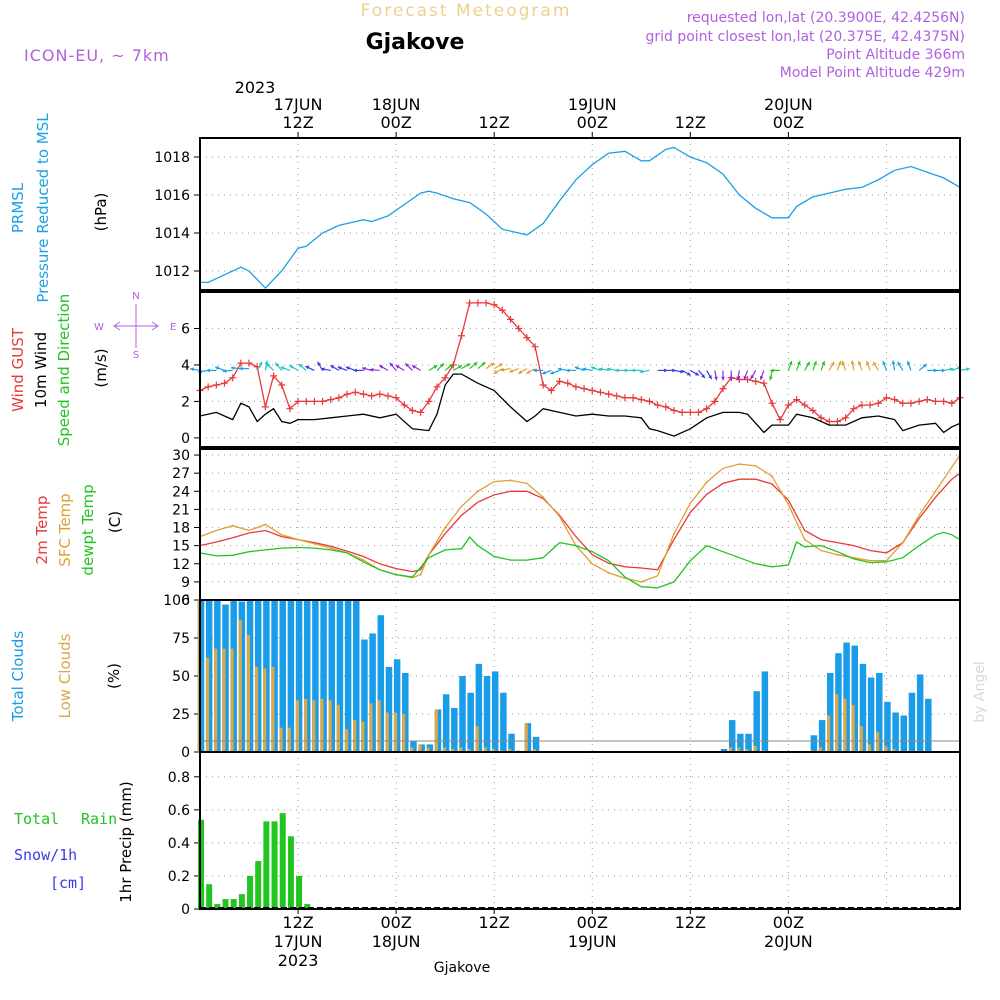  Describe the element at coordinates (18, 369) in the screenshot. I see `wind-label-gust: Wind GUST` at that location.